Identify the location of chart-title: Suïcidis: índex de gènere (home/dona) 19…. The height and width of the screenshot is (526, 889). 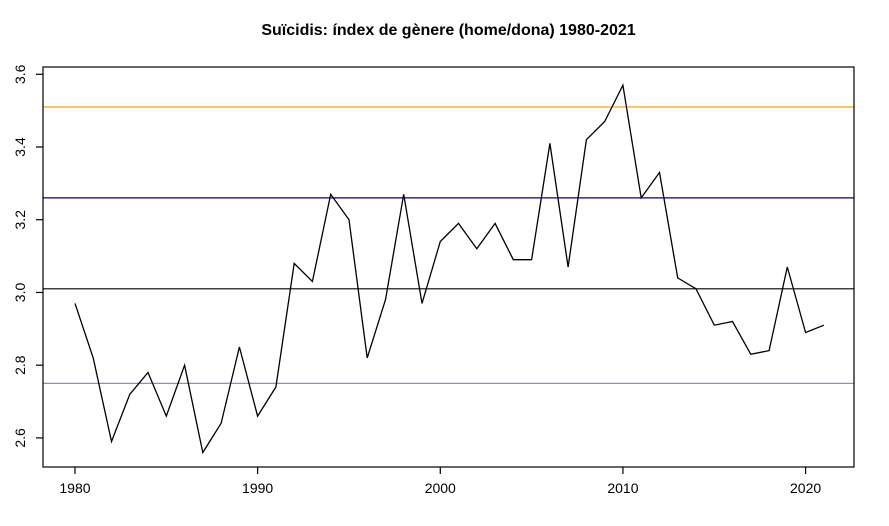
(448, 30).